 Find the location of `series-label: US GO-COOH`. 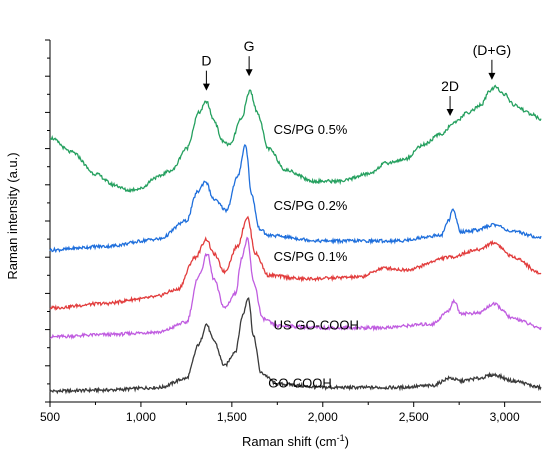

series-label: US GO-COOH is located at coordinates (316, 325).